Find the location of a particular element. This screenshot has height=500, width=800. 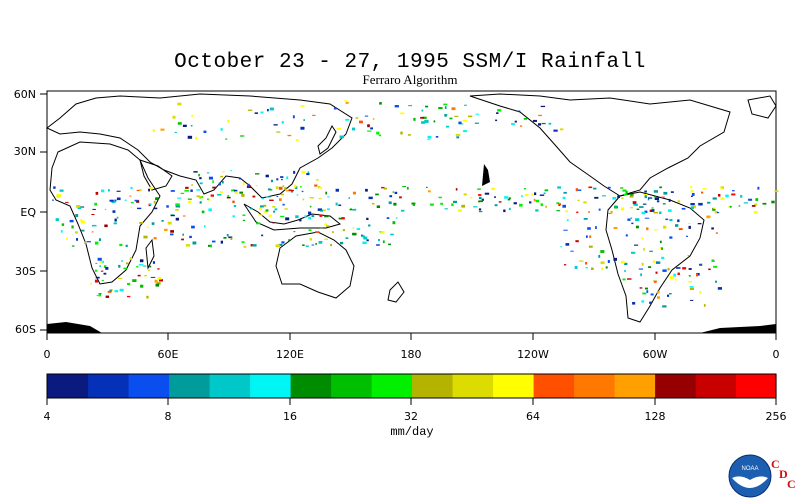

lon-label-60e: 60E is located at coordinates (168, 354).